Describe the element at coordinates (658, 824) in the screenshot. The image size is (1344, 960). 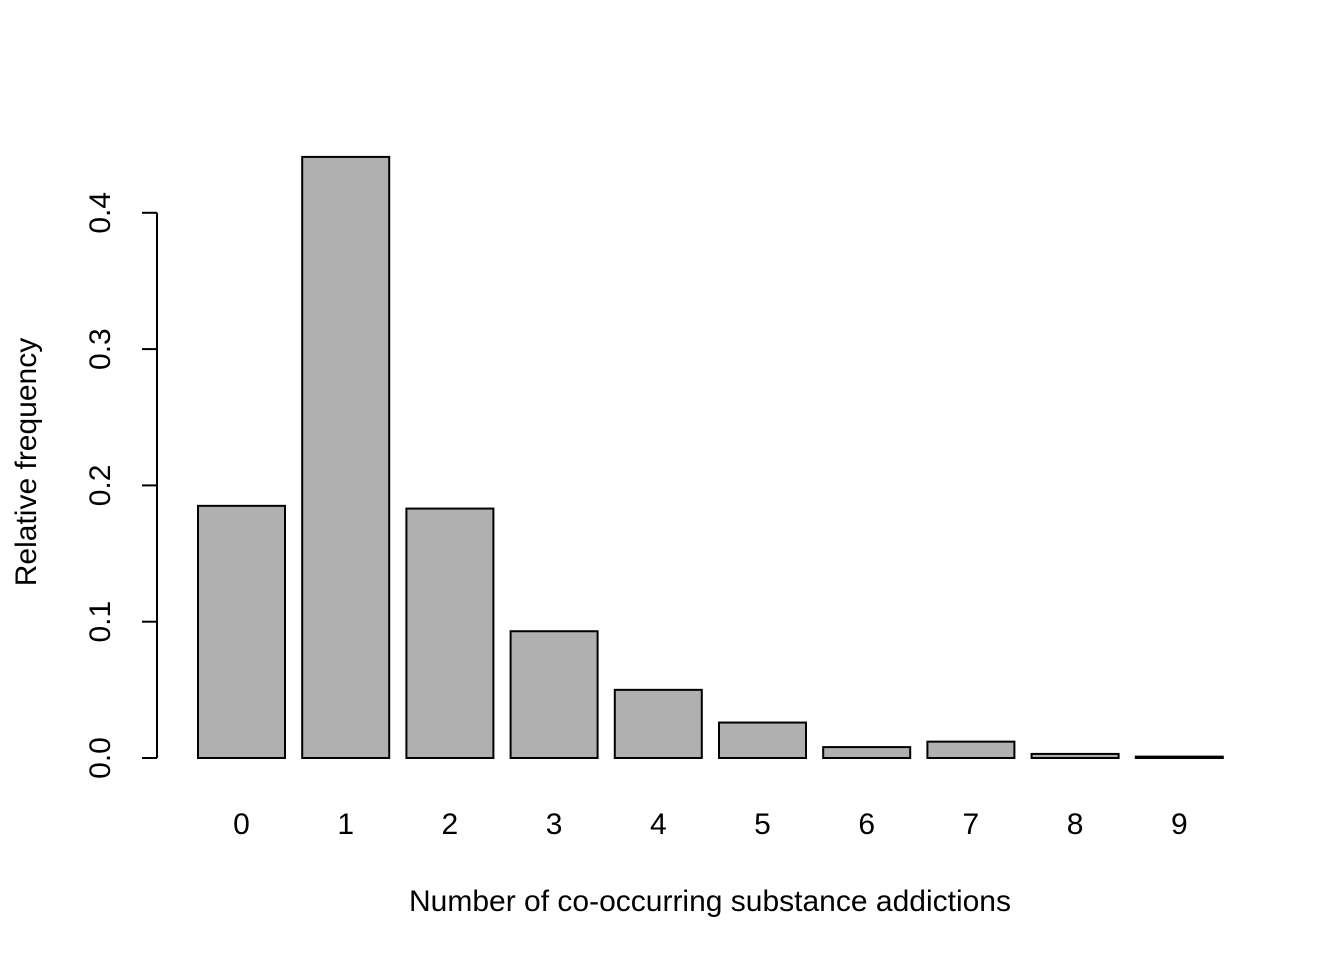
I see `x-tick-label-4: 4` at that location.